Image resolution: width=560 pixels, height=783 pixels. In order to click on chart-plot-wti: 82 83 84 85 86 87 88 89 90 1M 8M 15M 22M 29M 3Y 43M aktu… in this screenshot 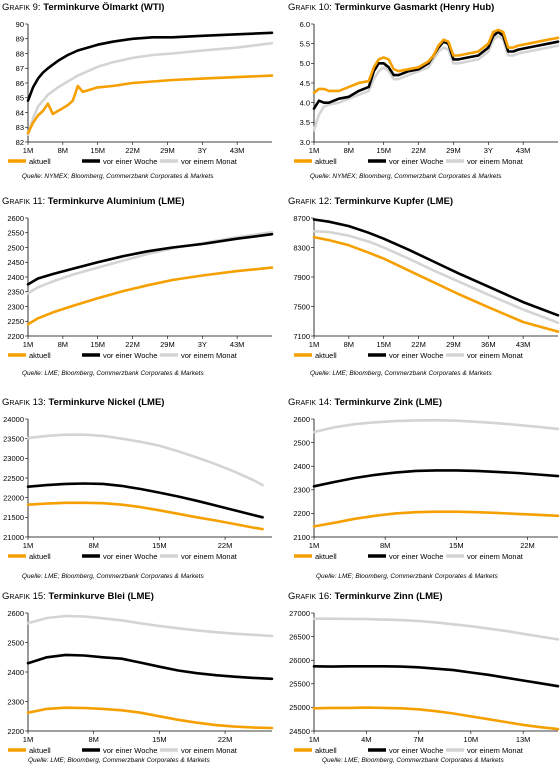, I will do `click(141, 93)`.